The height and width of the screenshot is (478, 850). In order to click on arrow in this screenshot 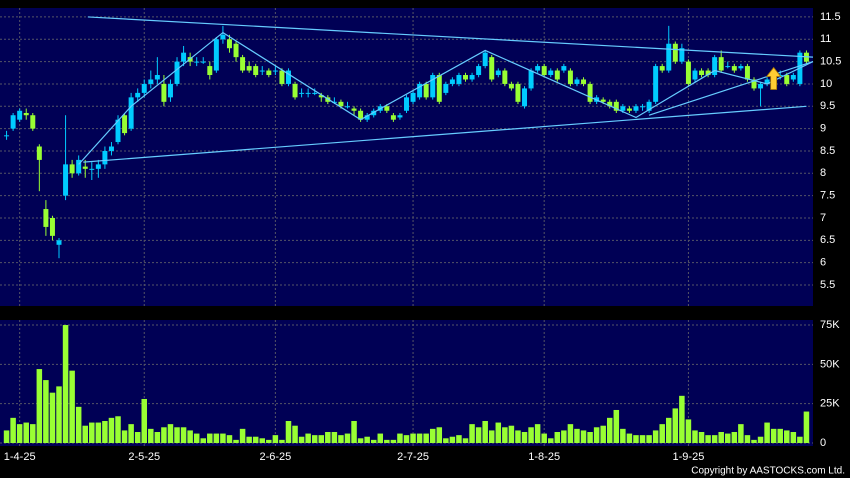, I will do `click(773, 78)`.